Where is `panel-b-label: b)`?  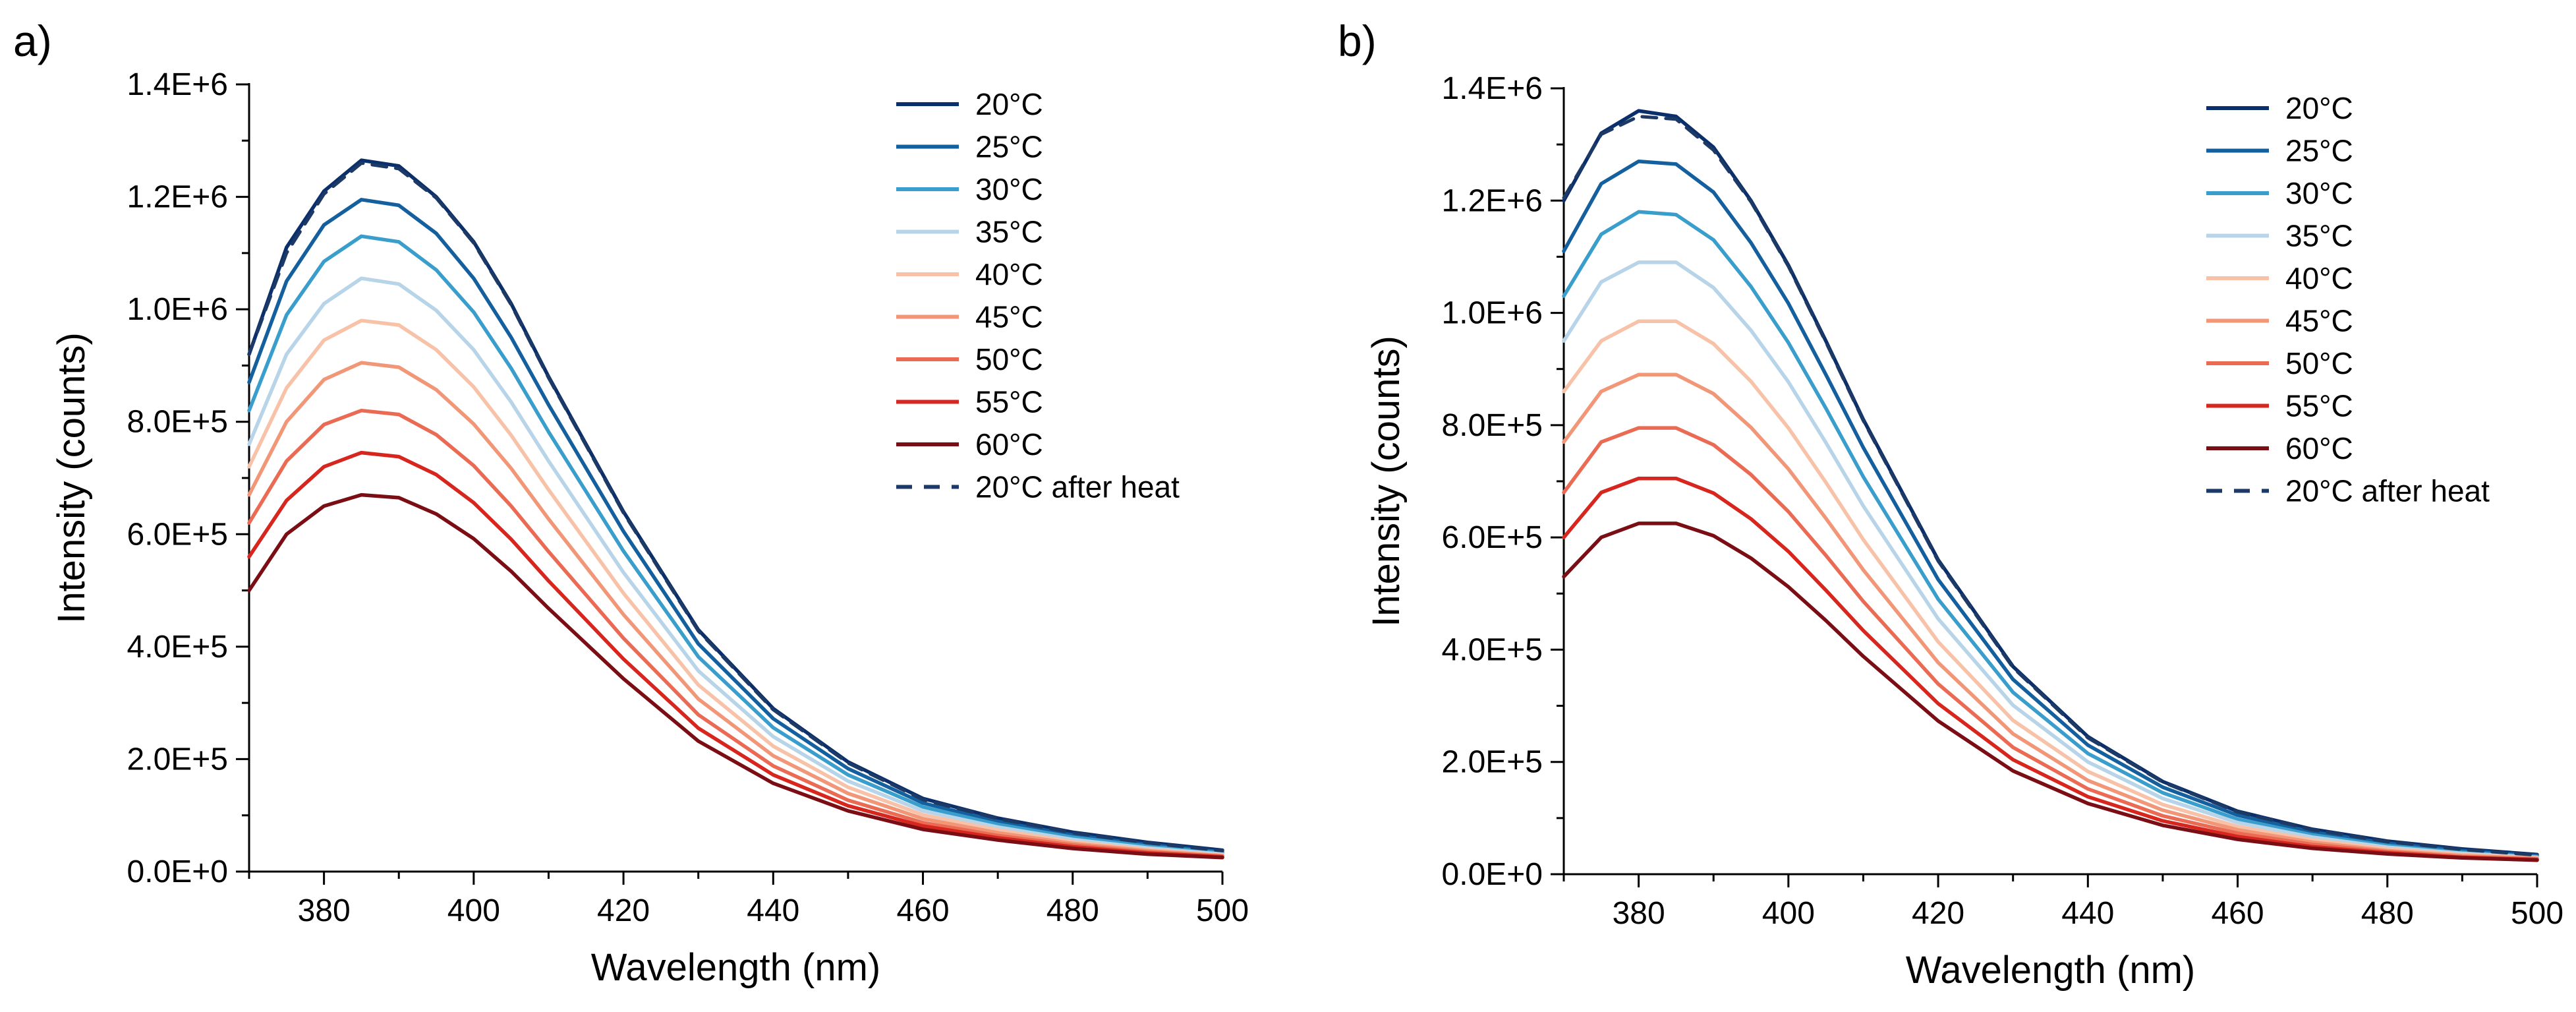 panel-b-label: b) is located at coordinates (1358, 40).